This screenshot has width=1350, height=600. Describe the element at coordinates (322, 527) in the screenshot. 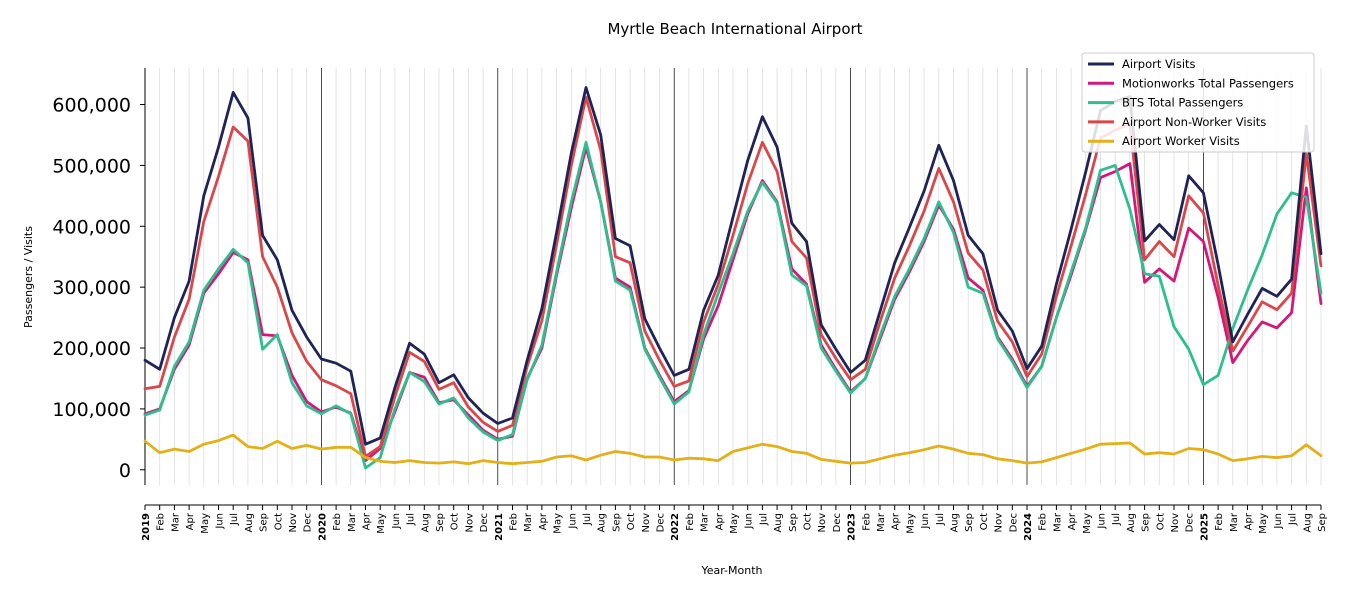

I see `x-tick-label: 2020` at that location.